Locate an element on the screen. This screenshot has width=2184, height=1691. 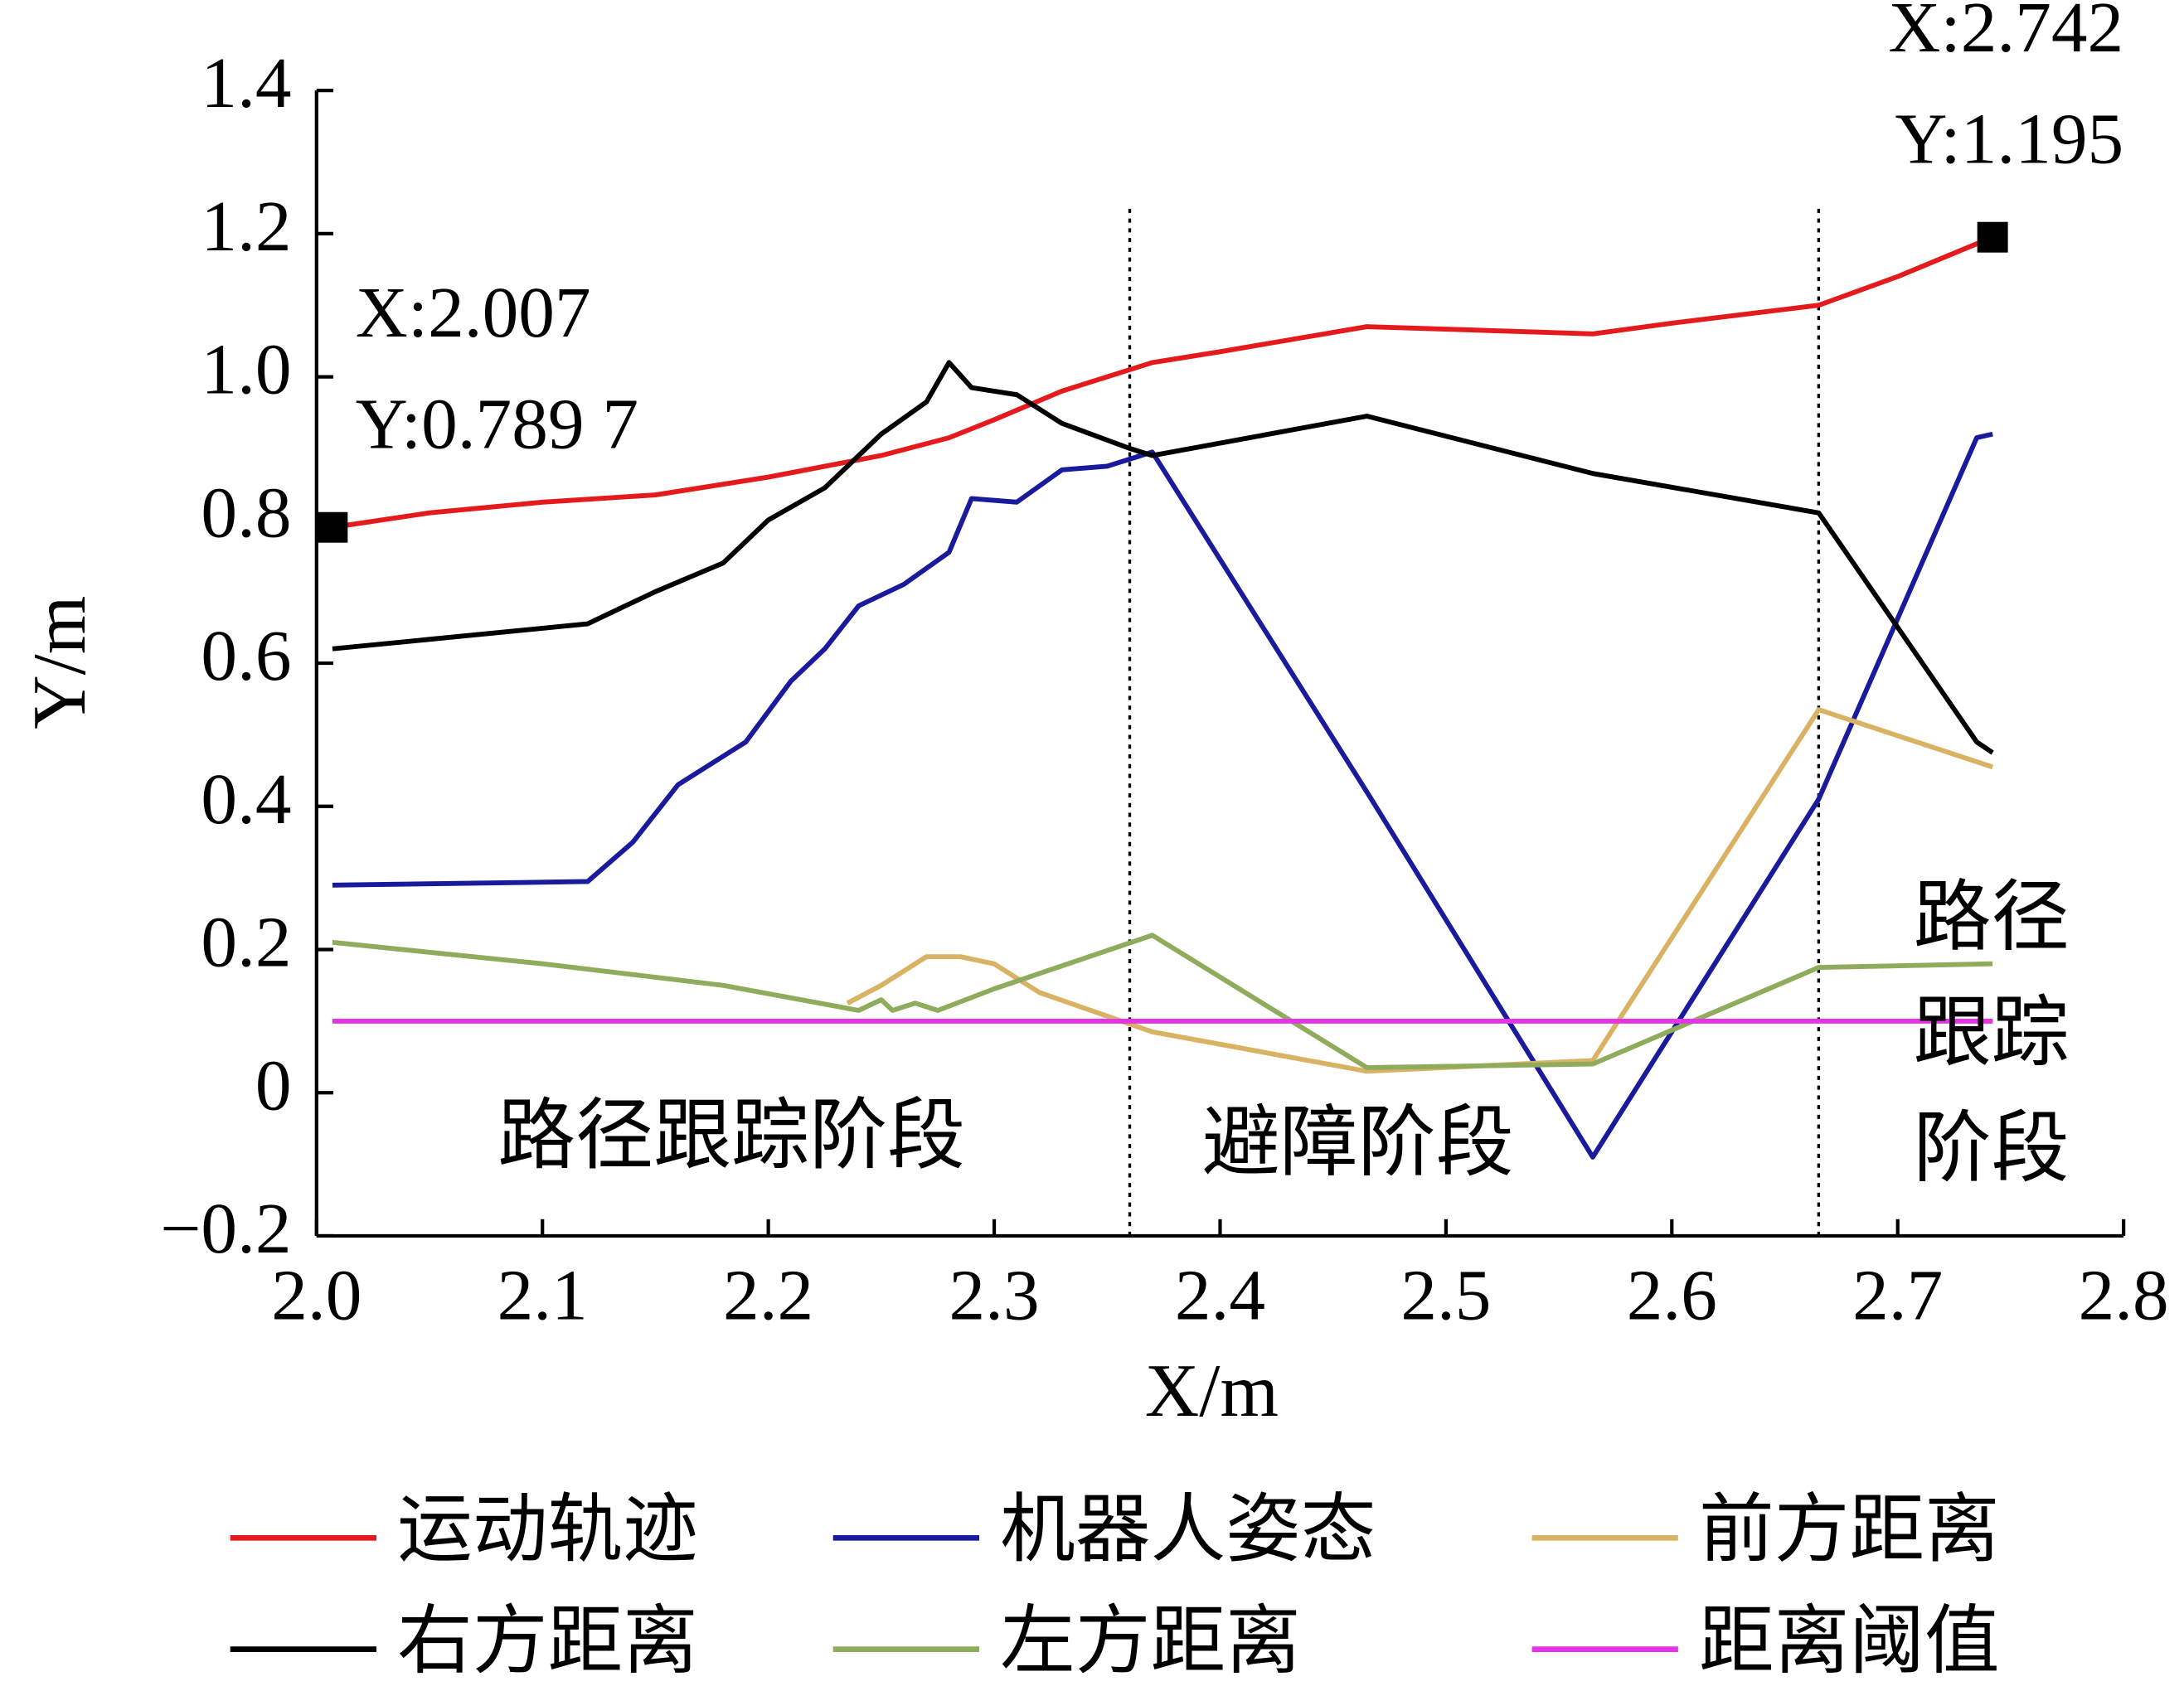
legend-label: 左方距离 is located at coordinates (1150, 1641).